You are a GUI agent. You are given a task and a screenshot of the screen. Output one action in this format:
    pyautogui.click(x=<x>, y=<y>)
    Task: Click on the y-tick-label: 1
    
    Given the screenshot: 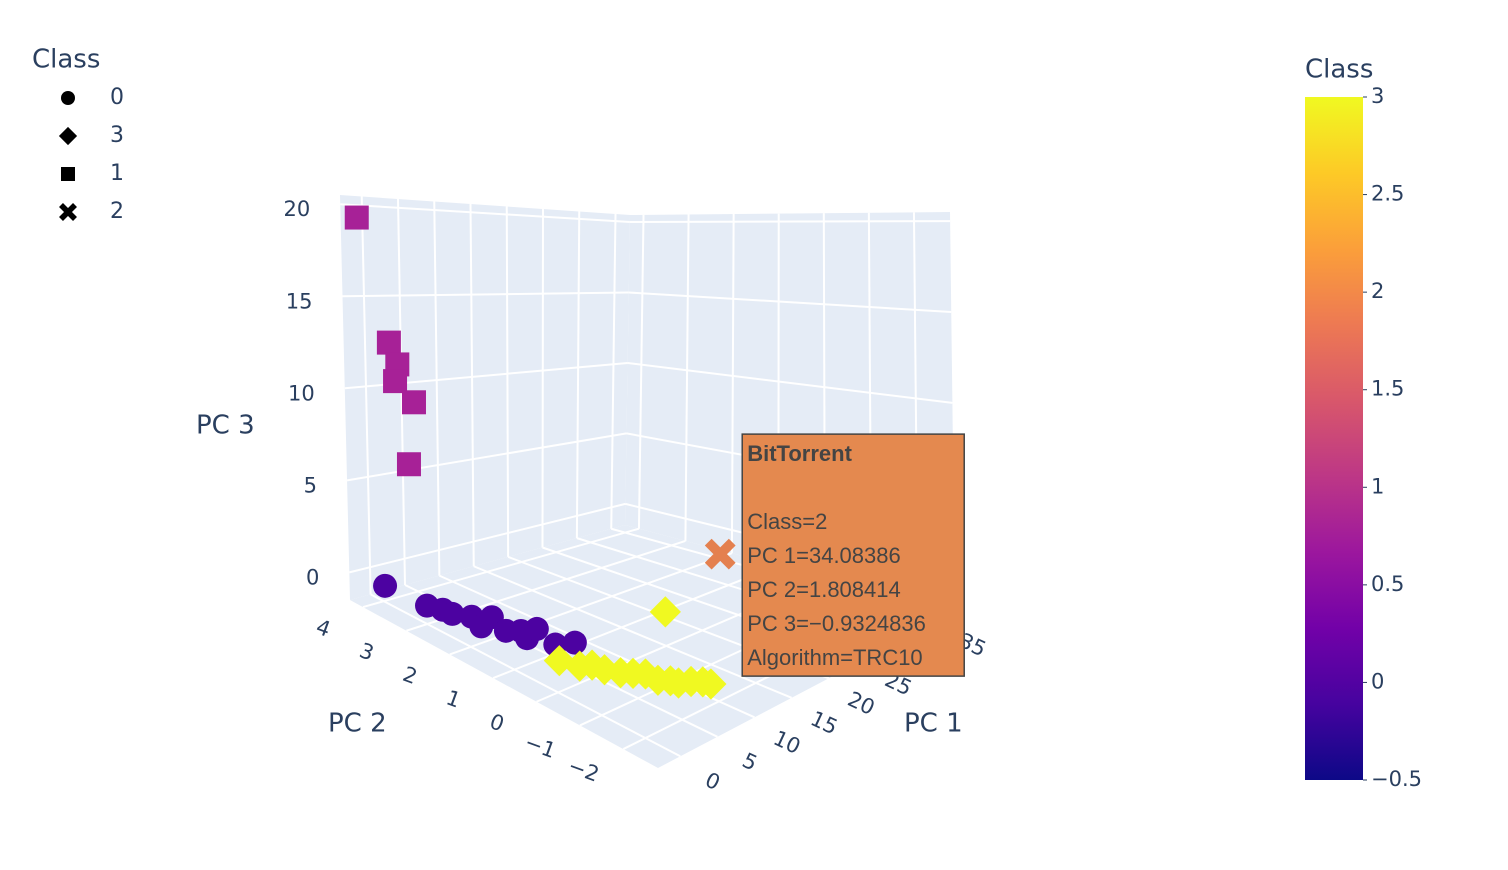 What is the action you would take?
    pyautogui.click(x=453, y=699)
    